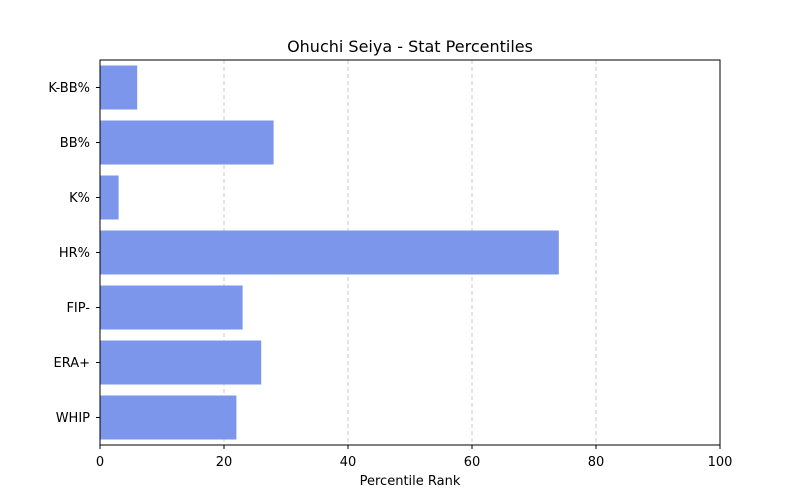  I want to click on x-tick-label: 80, so click(596, 462).